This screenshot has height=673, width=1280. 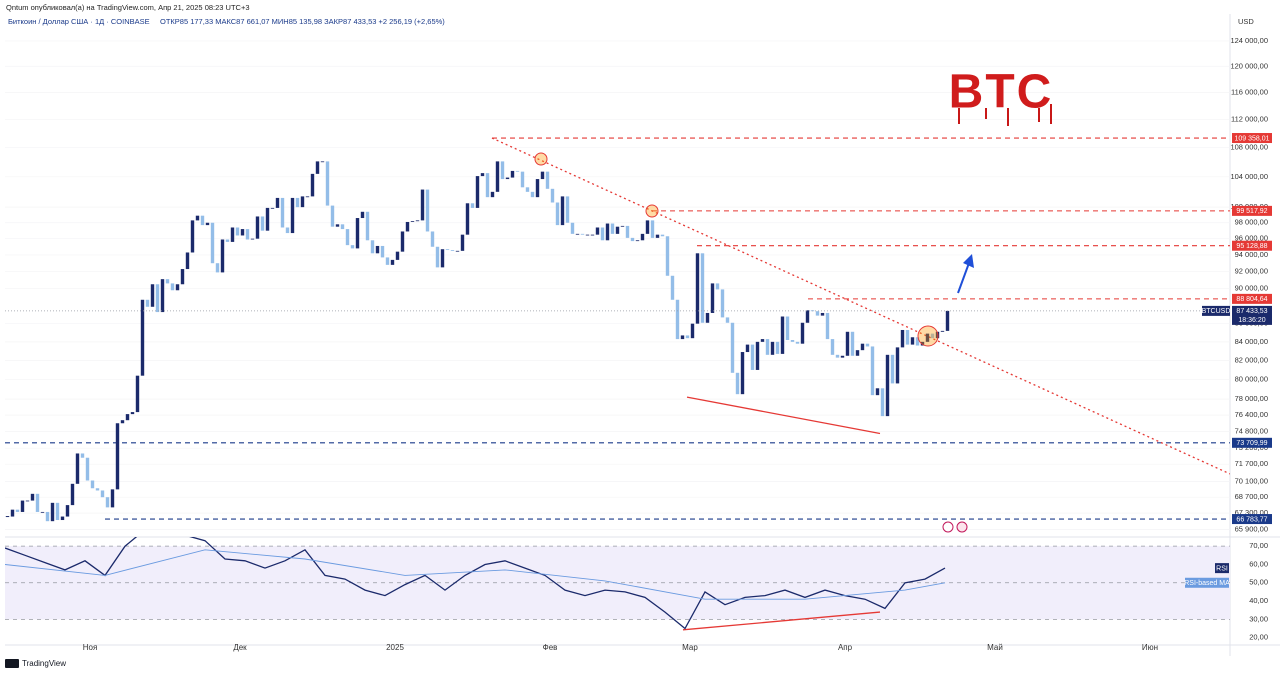 I want to click on btc-art: BTC, so click(x=1000, y=96).